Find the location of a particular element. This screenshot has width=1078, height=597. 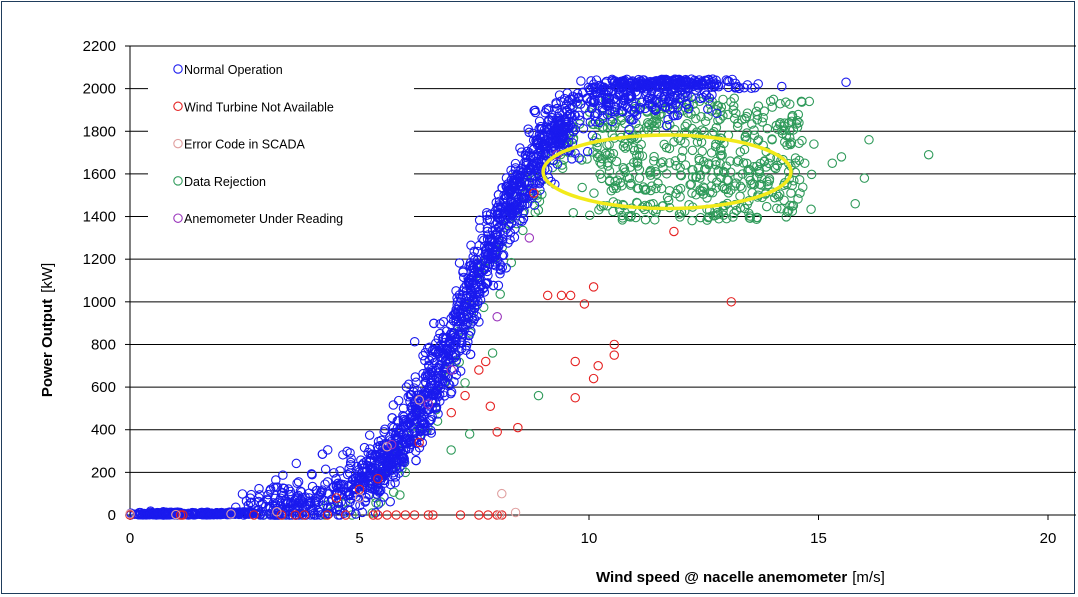

legend-marker is located at coordinates (178, 143).